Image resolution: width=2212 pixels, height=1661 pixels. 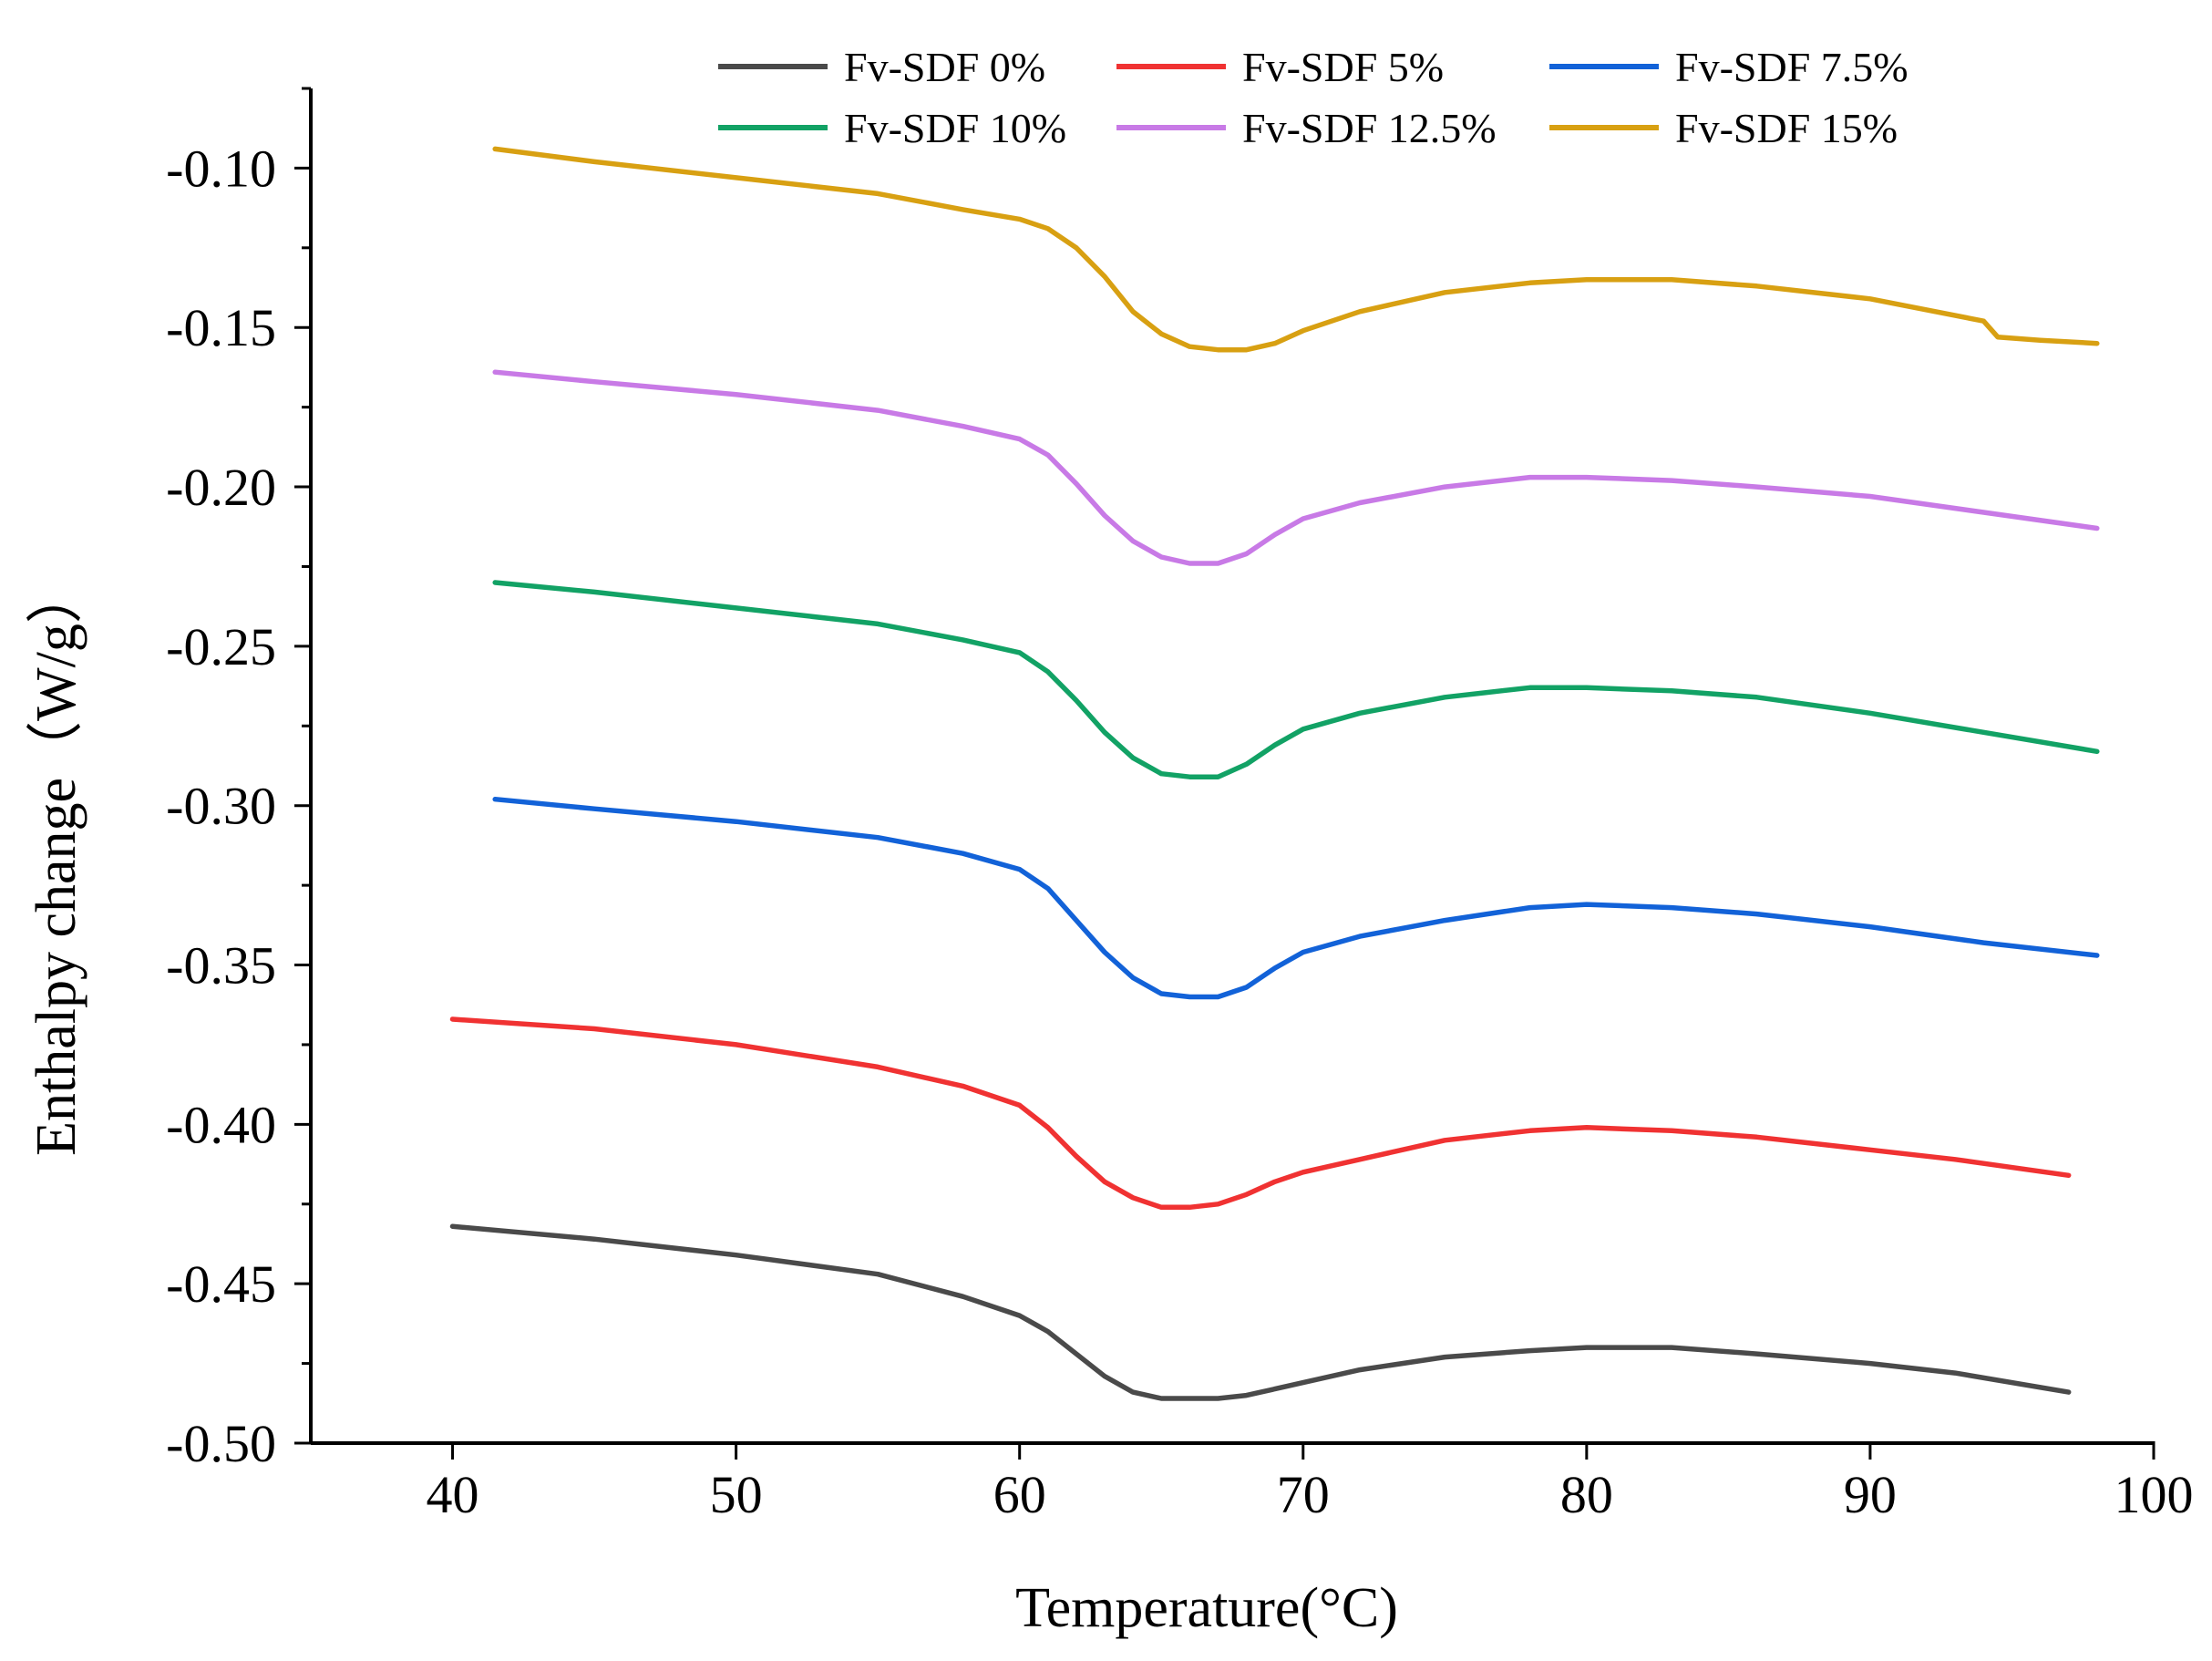 What do you see at coordinates (1206, 1608) in the screenshot?
I see `x-axis-title: Temperature(°C)` at bounding box center [1206, 1608].